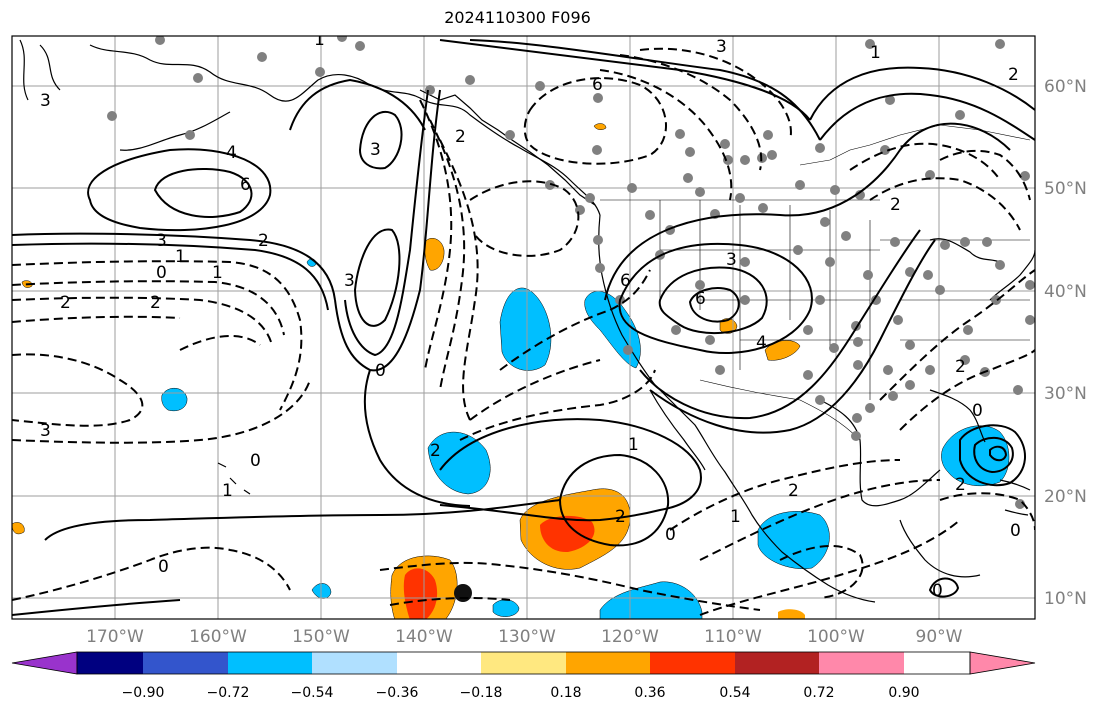 The image size is (1105, 712). What do you see at coordinates (312, 693) in the screenshot?
I see `colorbar-tick-label: −0.54` at bounding box center [312, 693].